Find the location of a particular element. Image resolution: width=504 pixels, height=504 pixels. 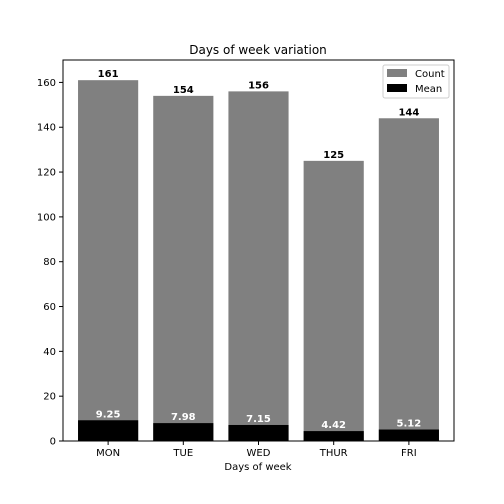

count-bar-mon is located at coordinates (108, 260).